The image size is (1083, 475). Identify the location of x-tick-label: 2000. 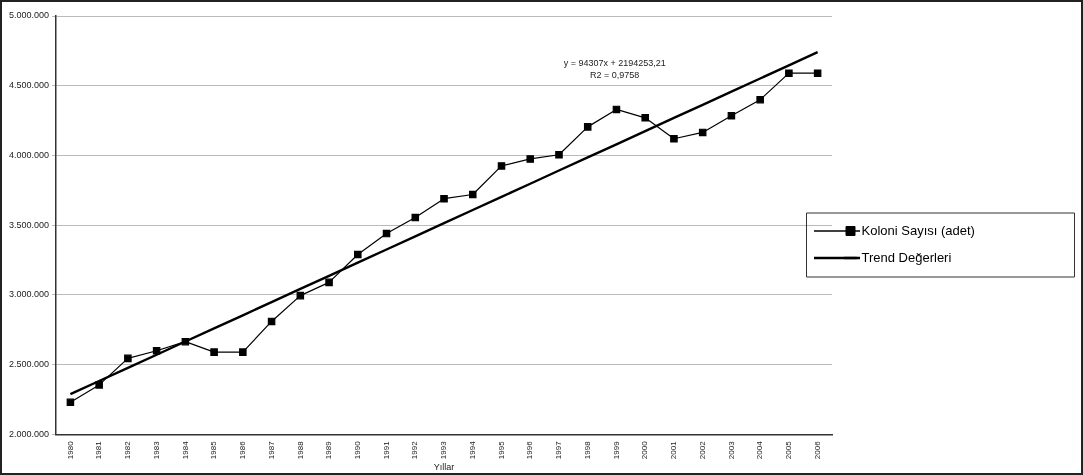
(645, 450).